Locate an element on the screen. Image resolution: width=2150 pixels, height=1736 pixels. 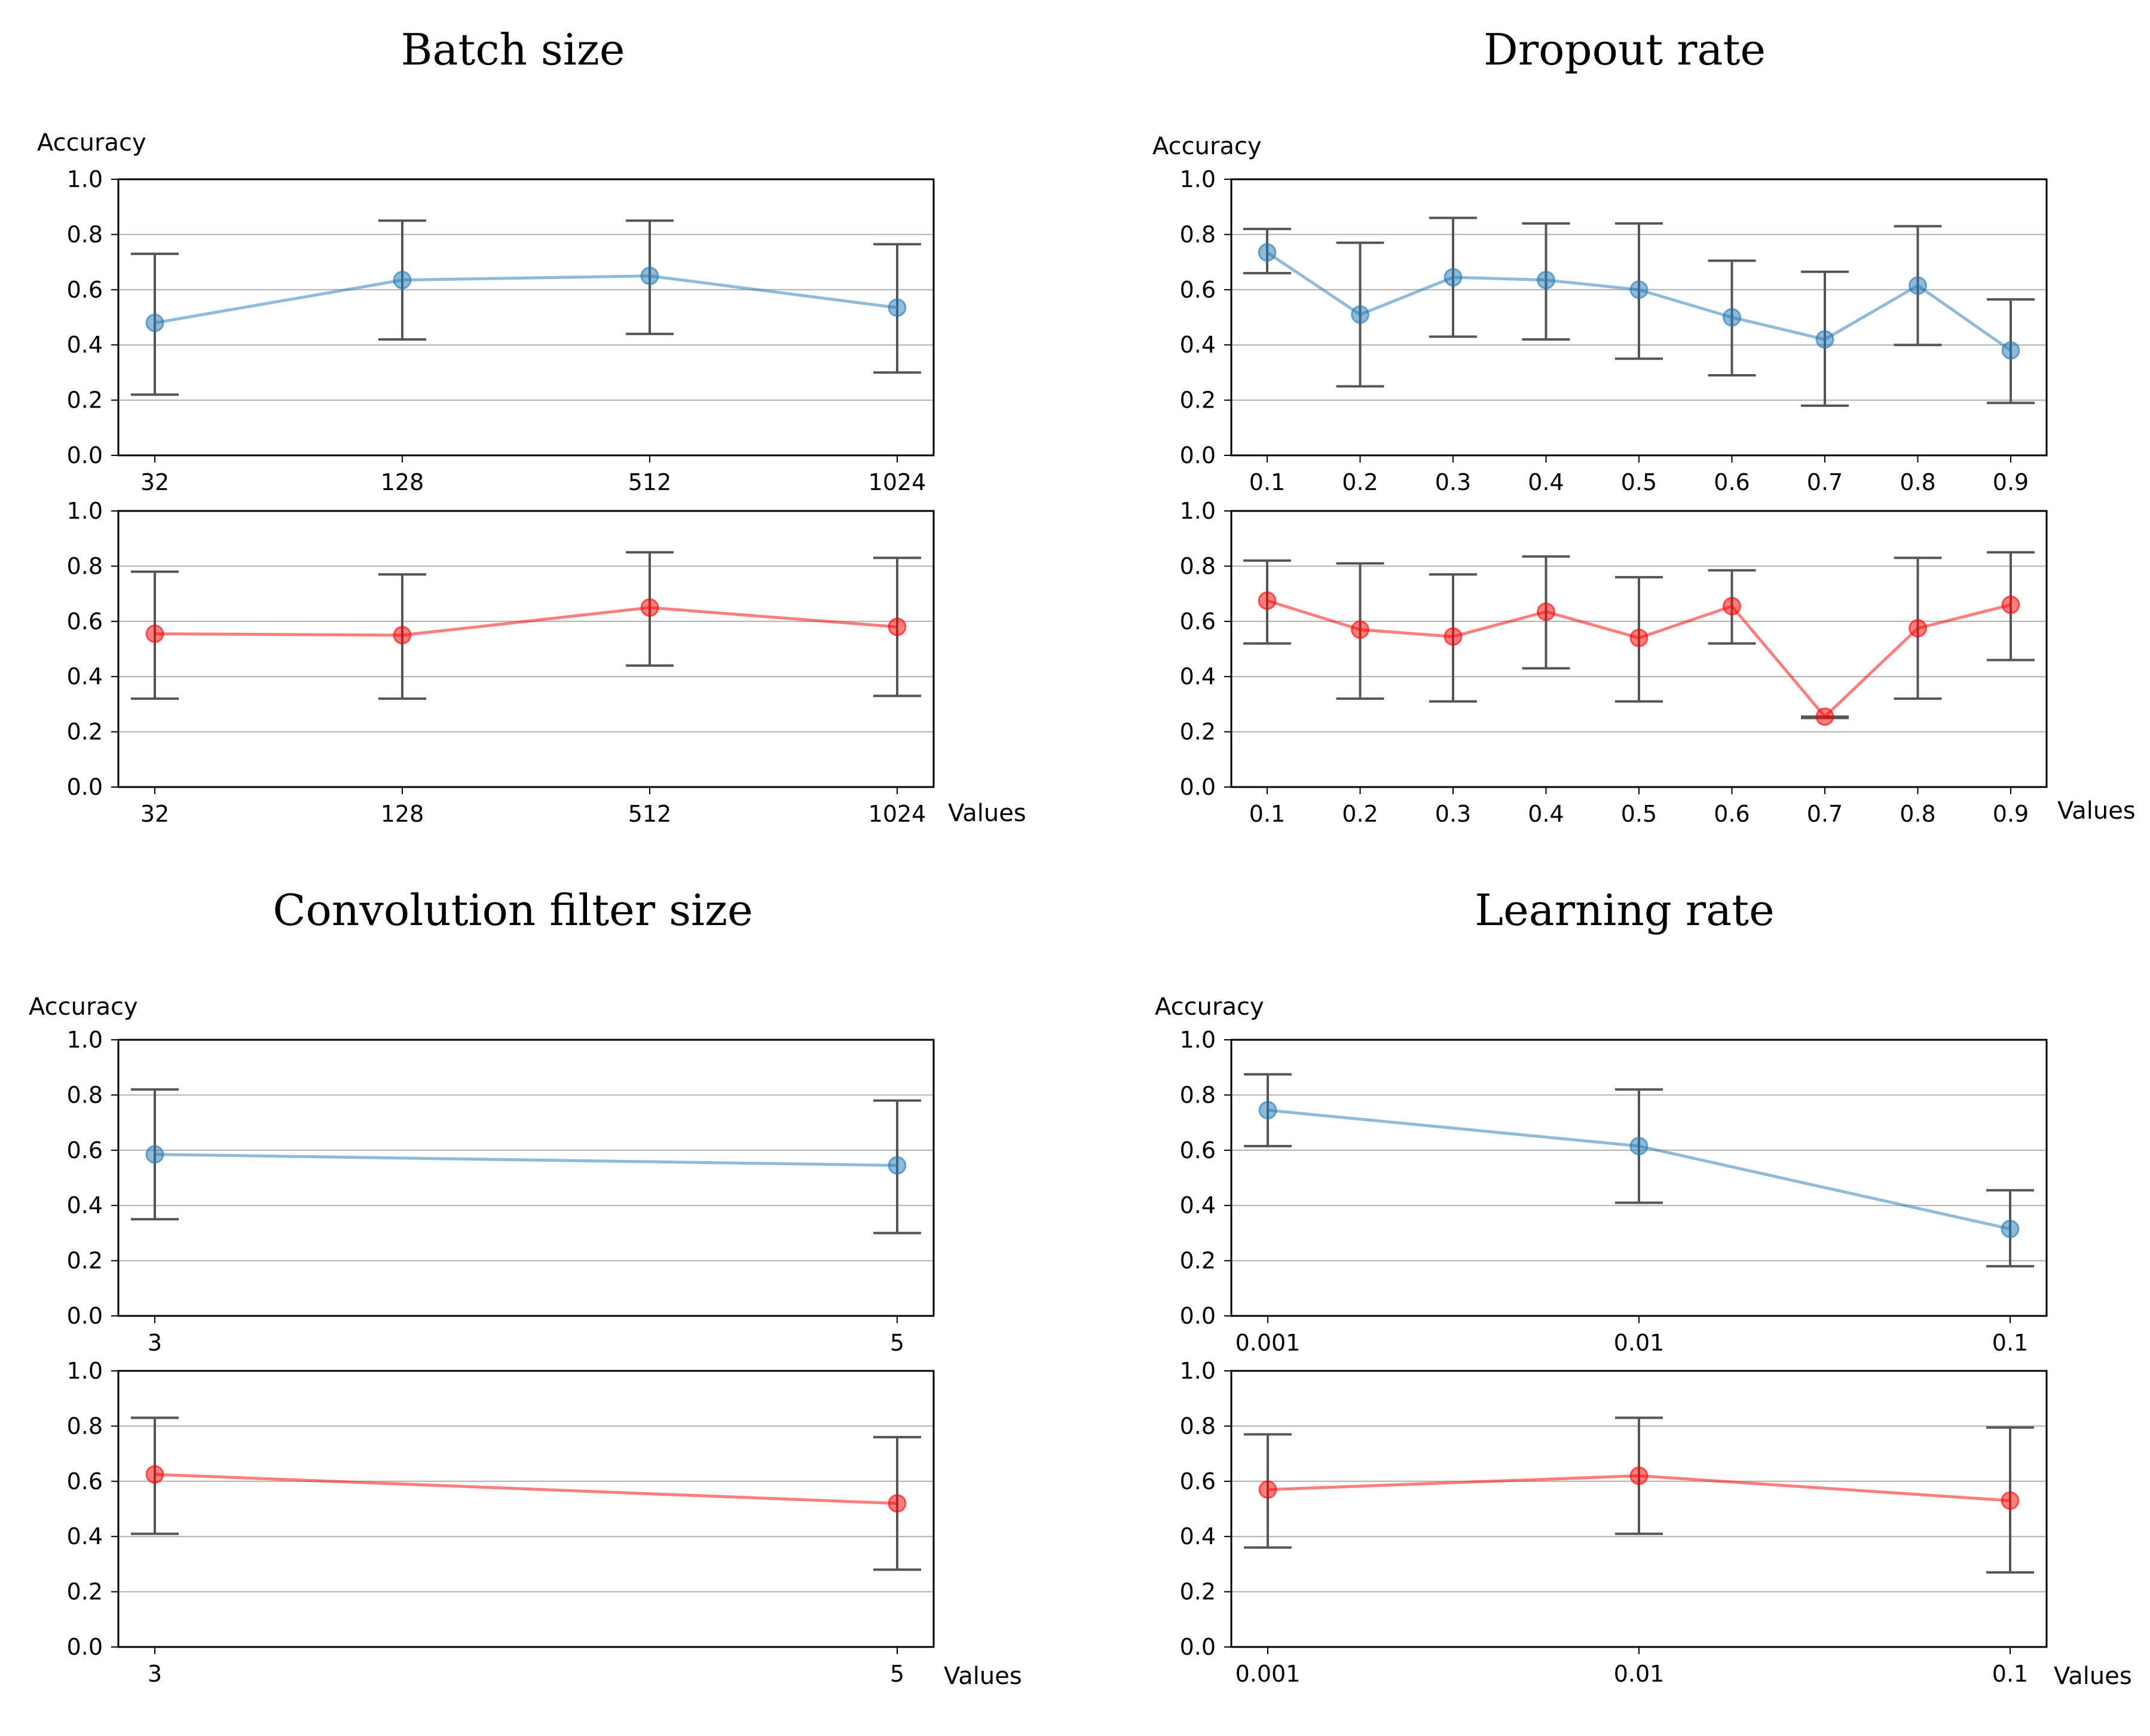
title-learning-rate: Learning rate is located at coordinates (1625, 910).